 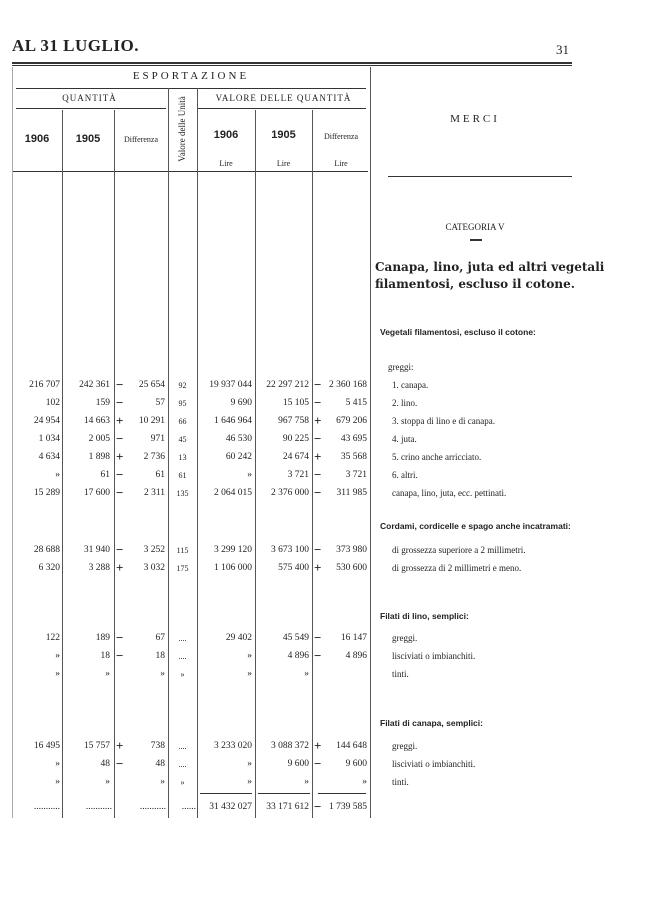 I want to click on valore-unita-label: Valore delle Unità, so click(x=182, y=129).